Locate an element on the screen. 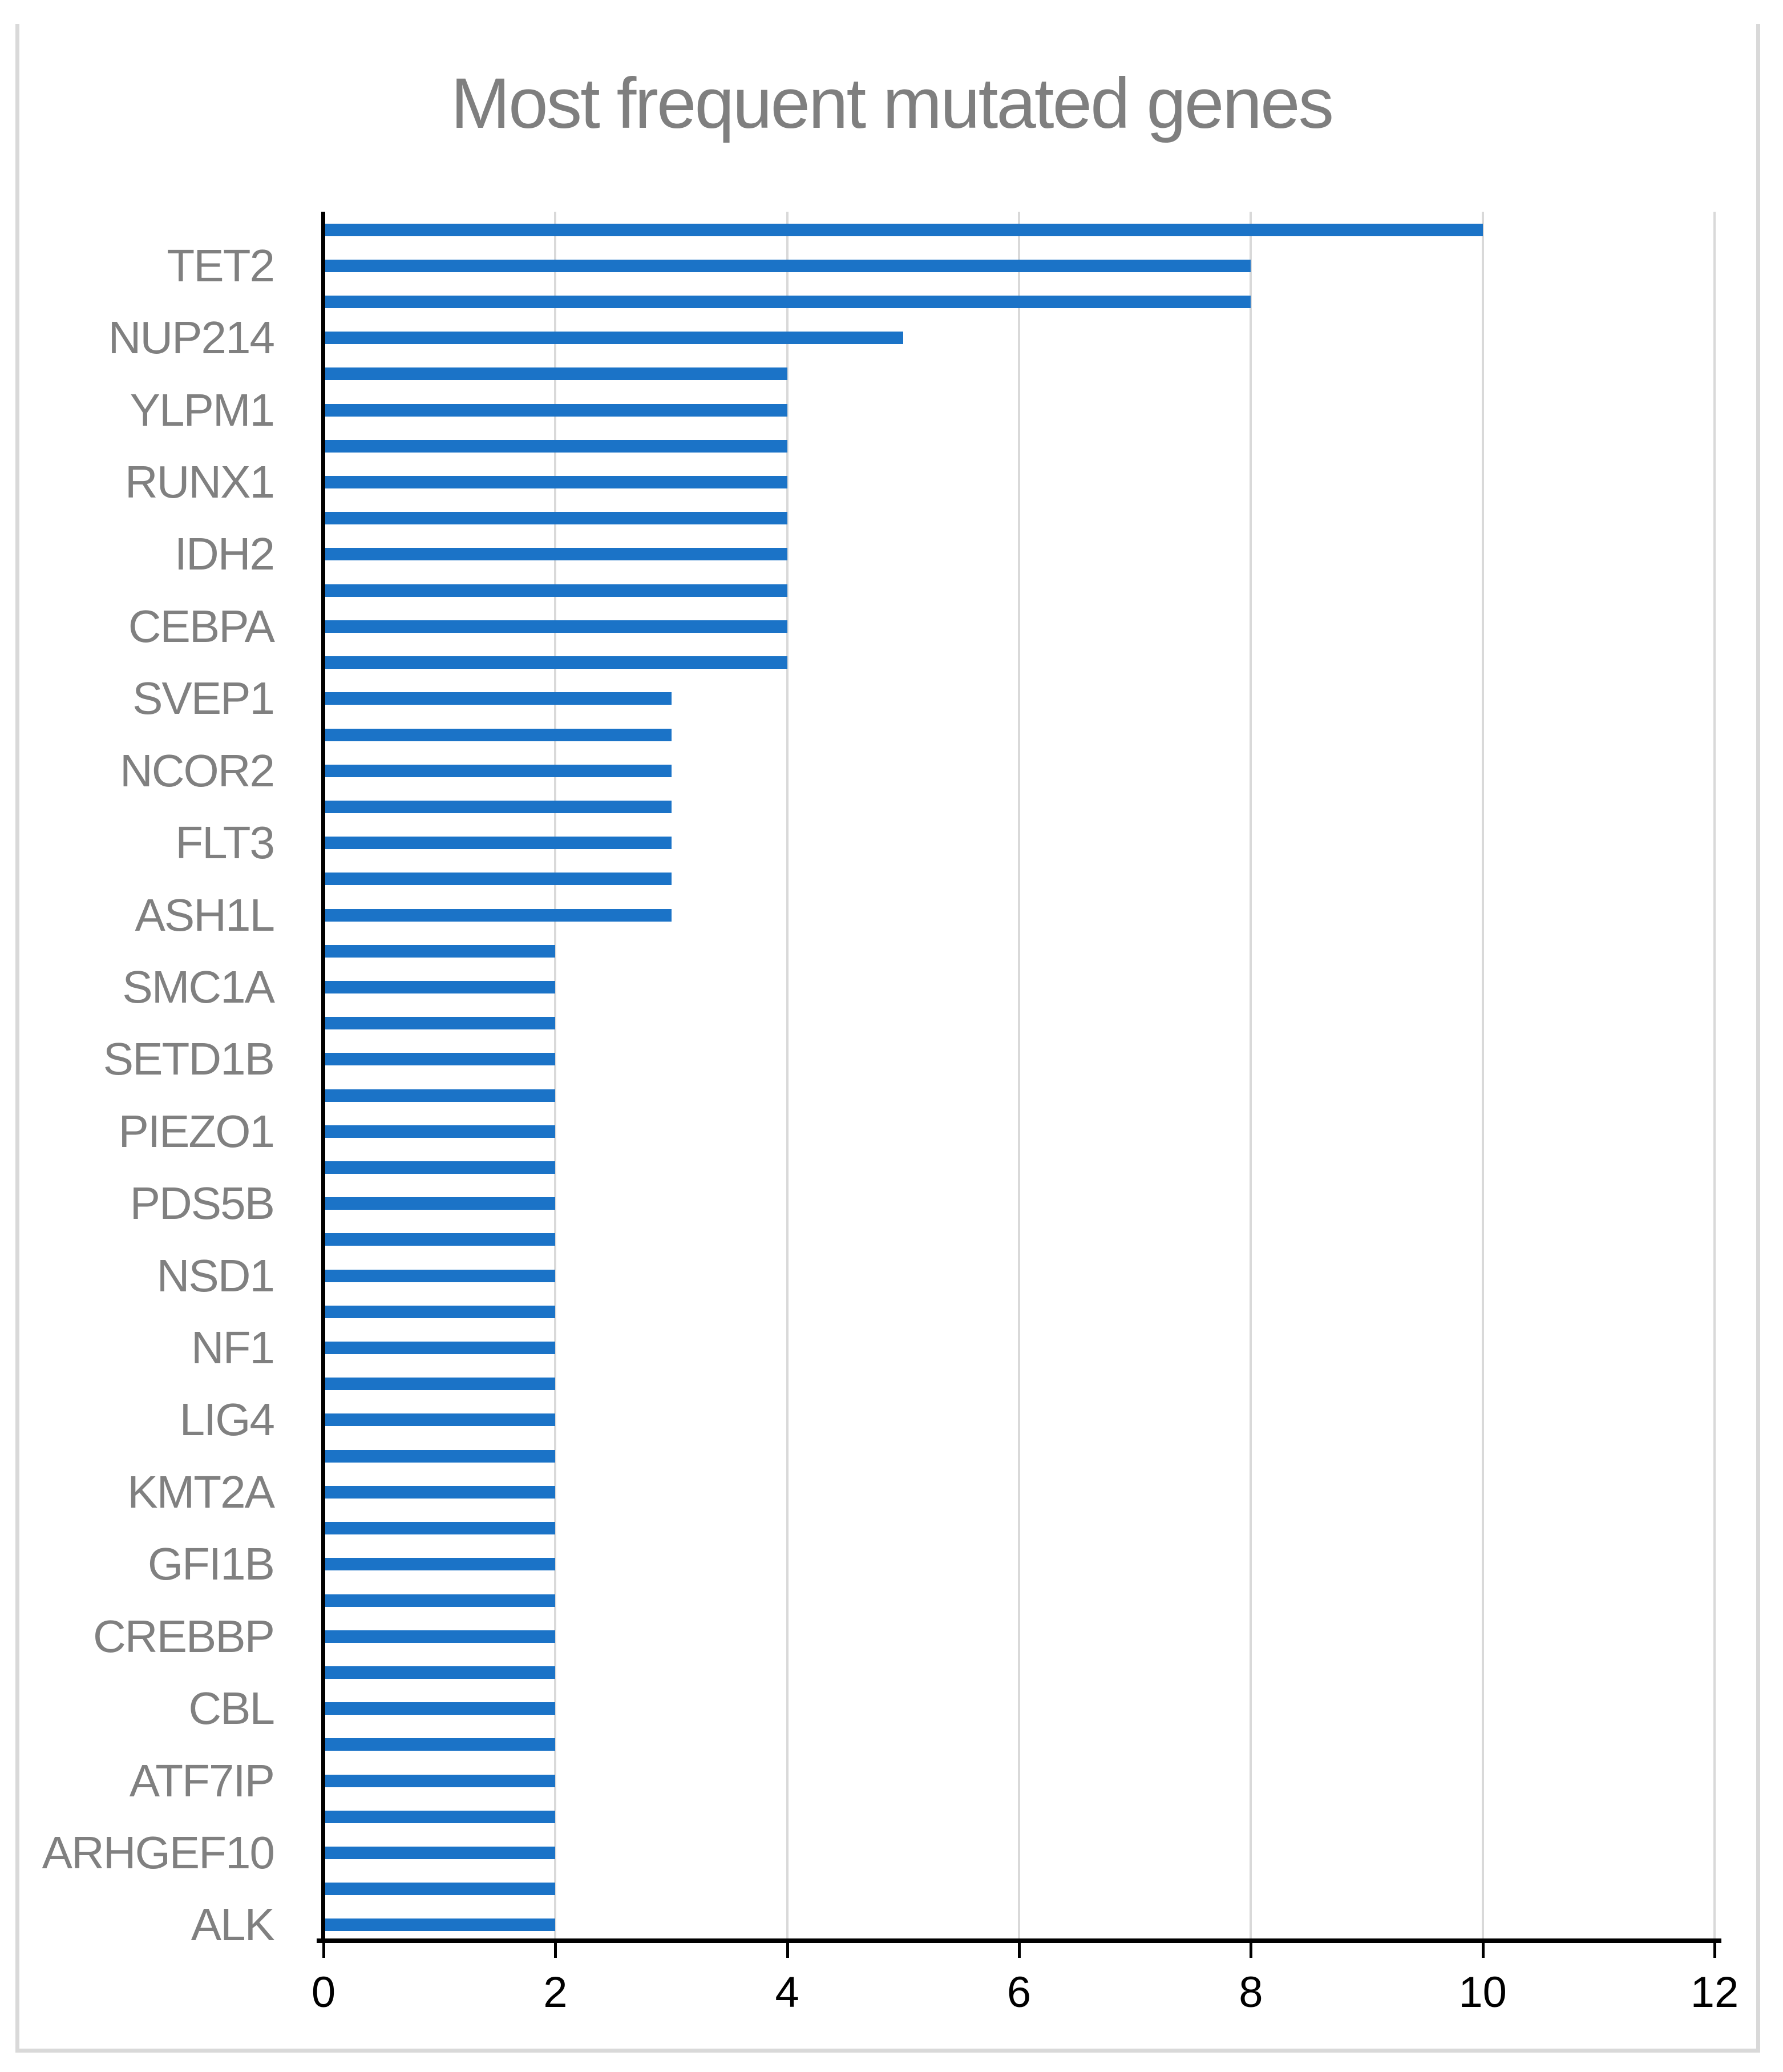 The width and height of the screenshot is (1783, 2072). category-label-runx1: RUNX1 is located at coordinates (199, 482).